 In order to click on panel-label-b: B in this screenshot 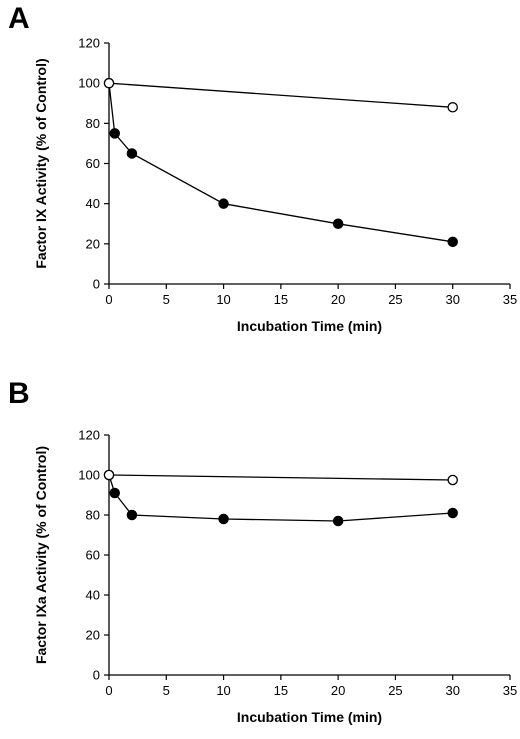, I will do `click(19, 393)`.